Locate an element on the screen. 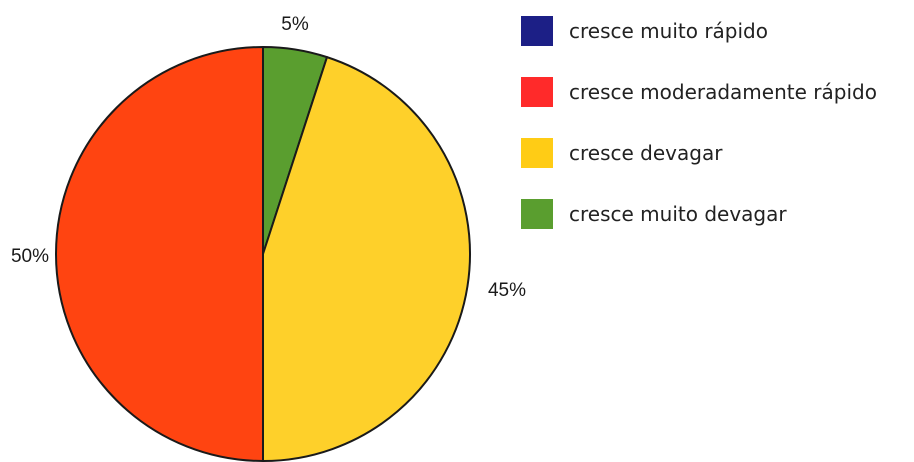  legend-item-cresce-moderadamente-rapido: cresce moderadamente rápido is located at coordinates (699, 92).